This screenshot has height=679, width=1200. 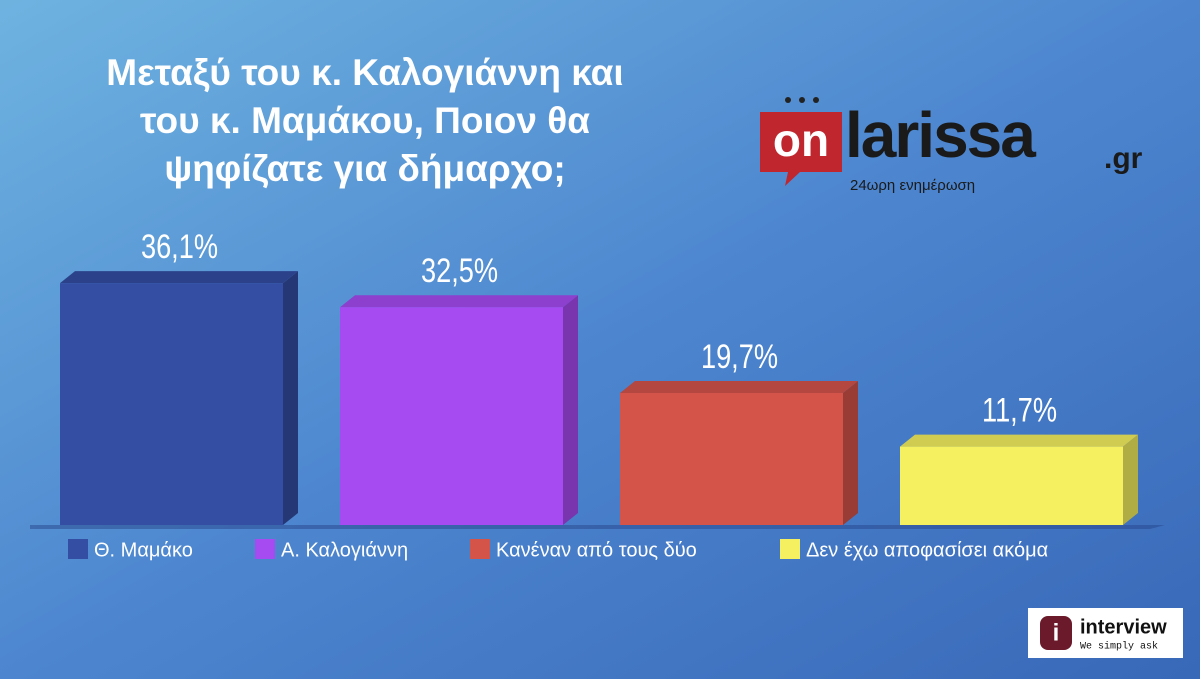 What do you see at coordinates (801, 140) in the screenshot?
I see `logo-prefix: on` at bounding box center [801, 140].